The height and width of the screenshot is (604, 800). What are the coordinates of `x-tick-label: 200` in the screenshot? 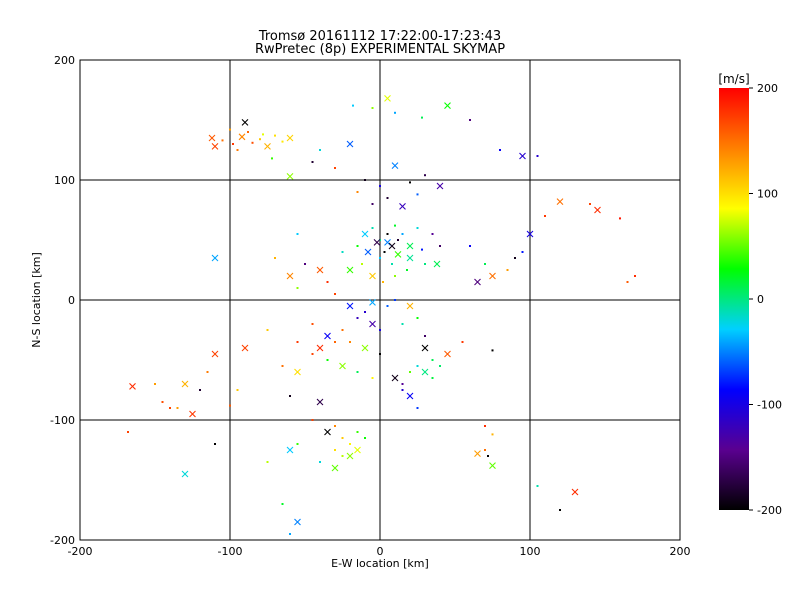 It's located at (680, 551).